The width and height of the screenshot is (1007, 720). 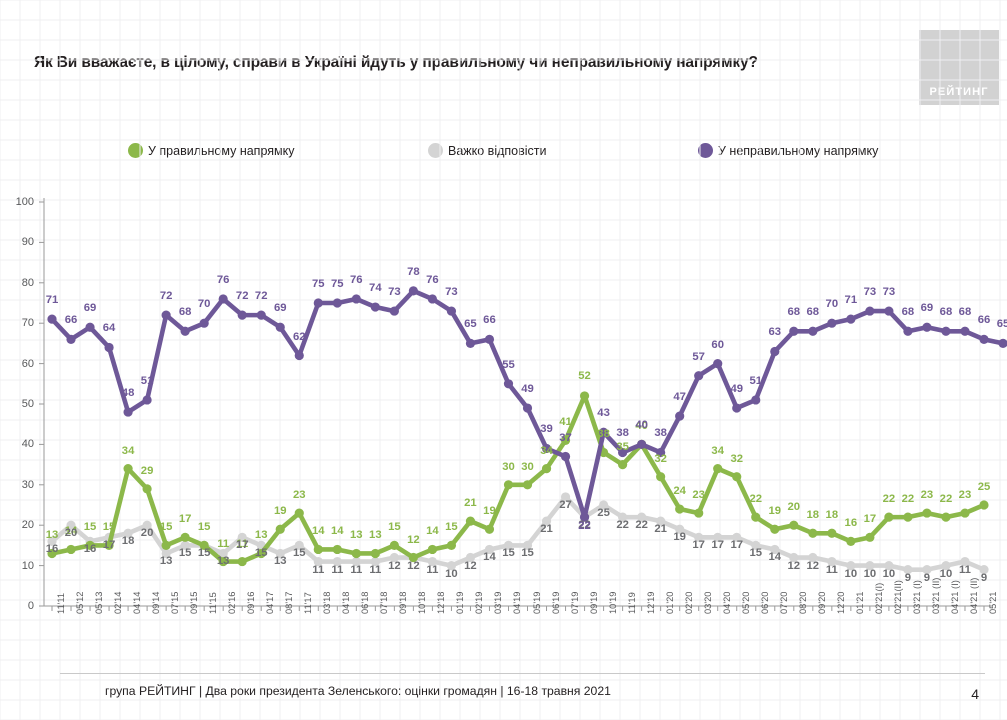 What do you see at coordinates (211, 150) in the screenshot?
I see `legend-item-0: У правильному напрямку` at bounding box center [211, 150].